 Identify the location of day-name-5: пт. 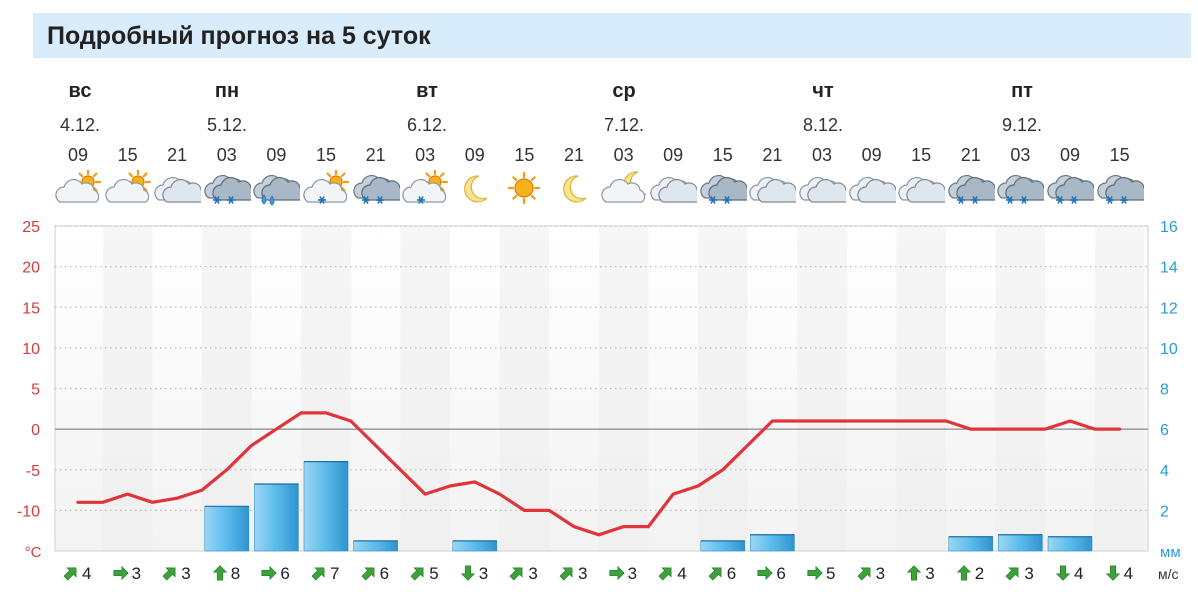
(1022, 91).